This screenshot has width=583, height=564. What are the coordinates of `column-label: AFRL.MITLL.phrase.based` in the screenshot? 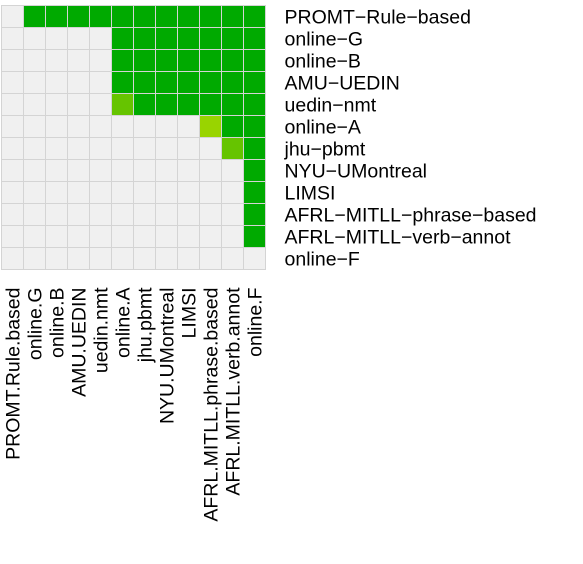 It's located at (212, 405).